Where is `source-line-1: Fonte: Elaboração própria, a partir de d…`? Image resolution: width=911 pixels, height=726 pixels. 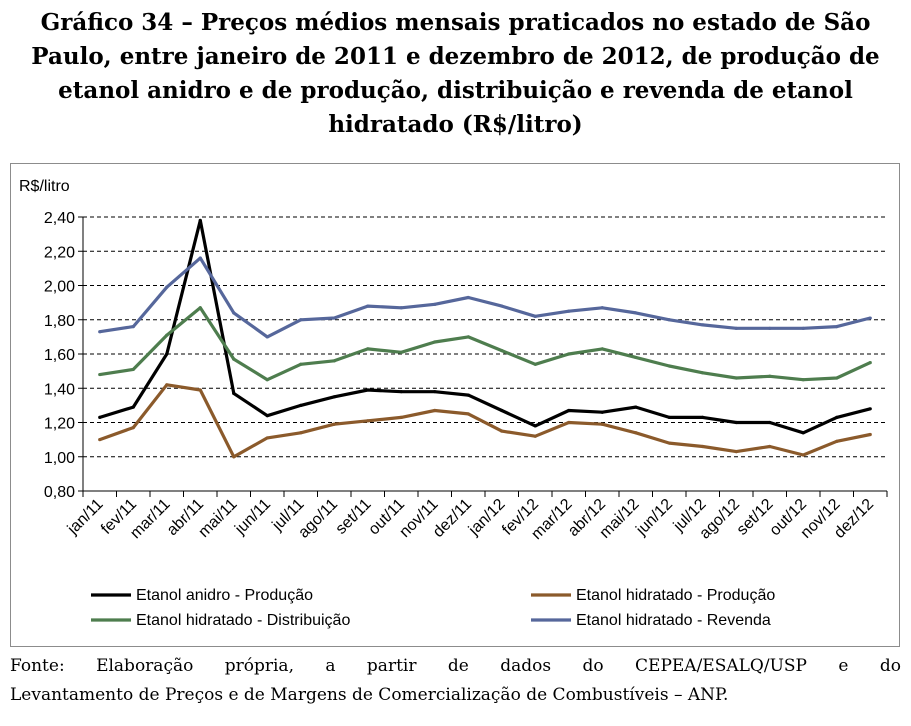 source-line-1: Fonte: Elaboração própria, a partir de d… is located at coordinates (455, 666).